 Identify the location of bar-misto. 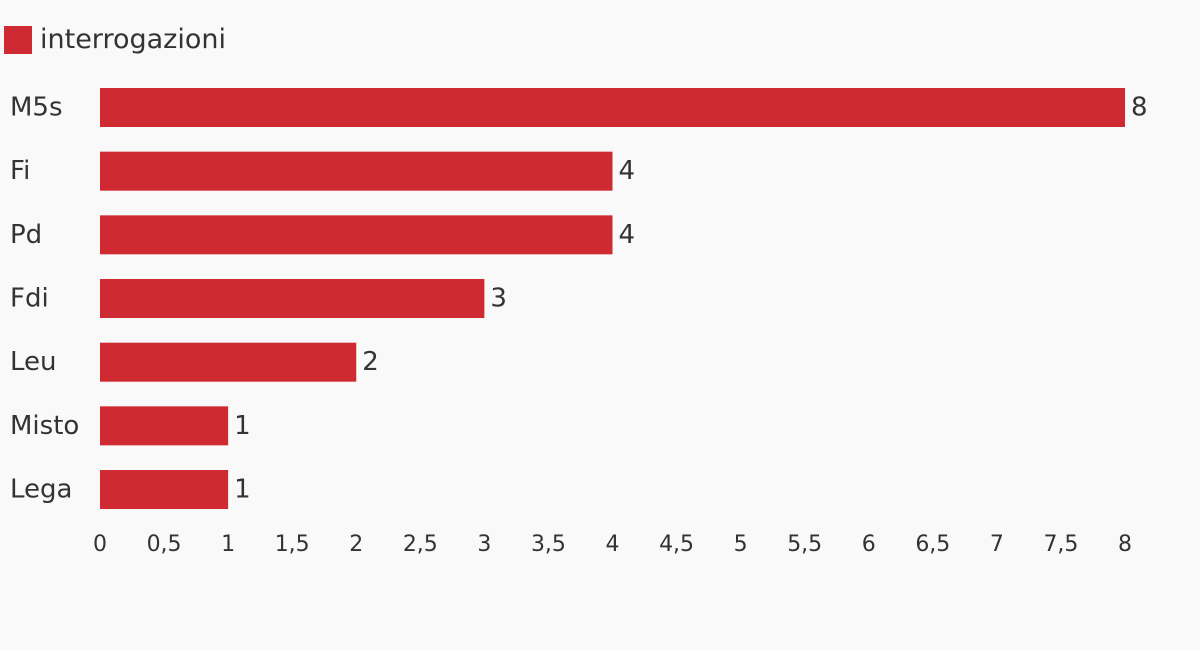
(164, 426).